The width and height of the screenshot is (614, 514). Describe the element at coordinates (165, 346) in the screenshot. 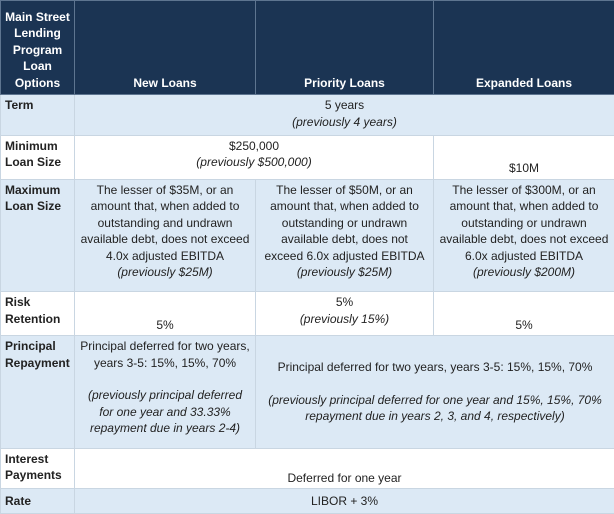

I see `principal-new-line: Principal deferred for two years,` at that location.